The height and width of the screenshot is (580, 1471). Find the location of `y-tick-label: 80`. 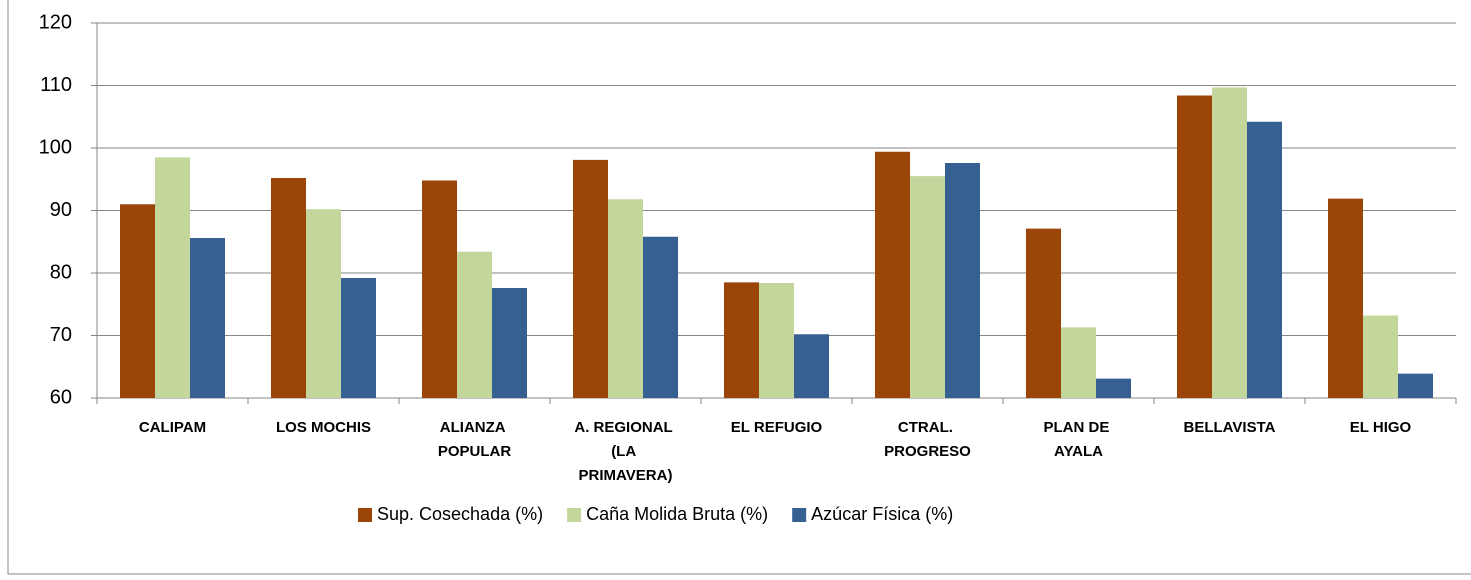

y-tick-label: 80 is located at coordinates (61, 272).